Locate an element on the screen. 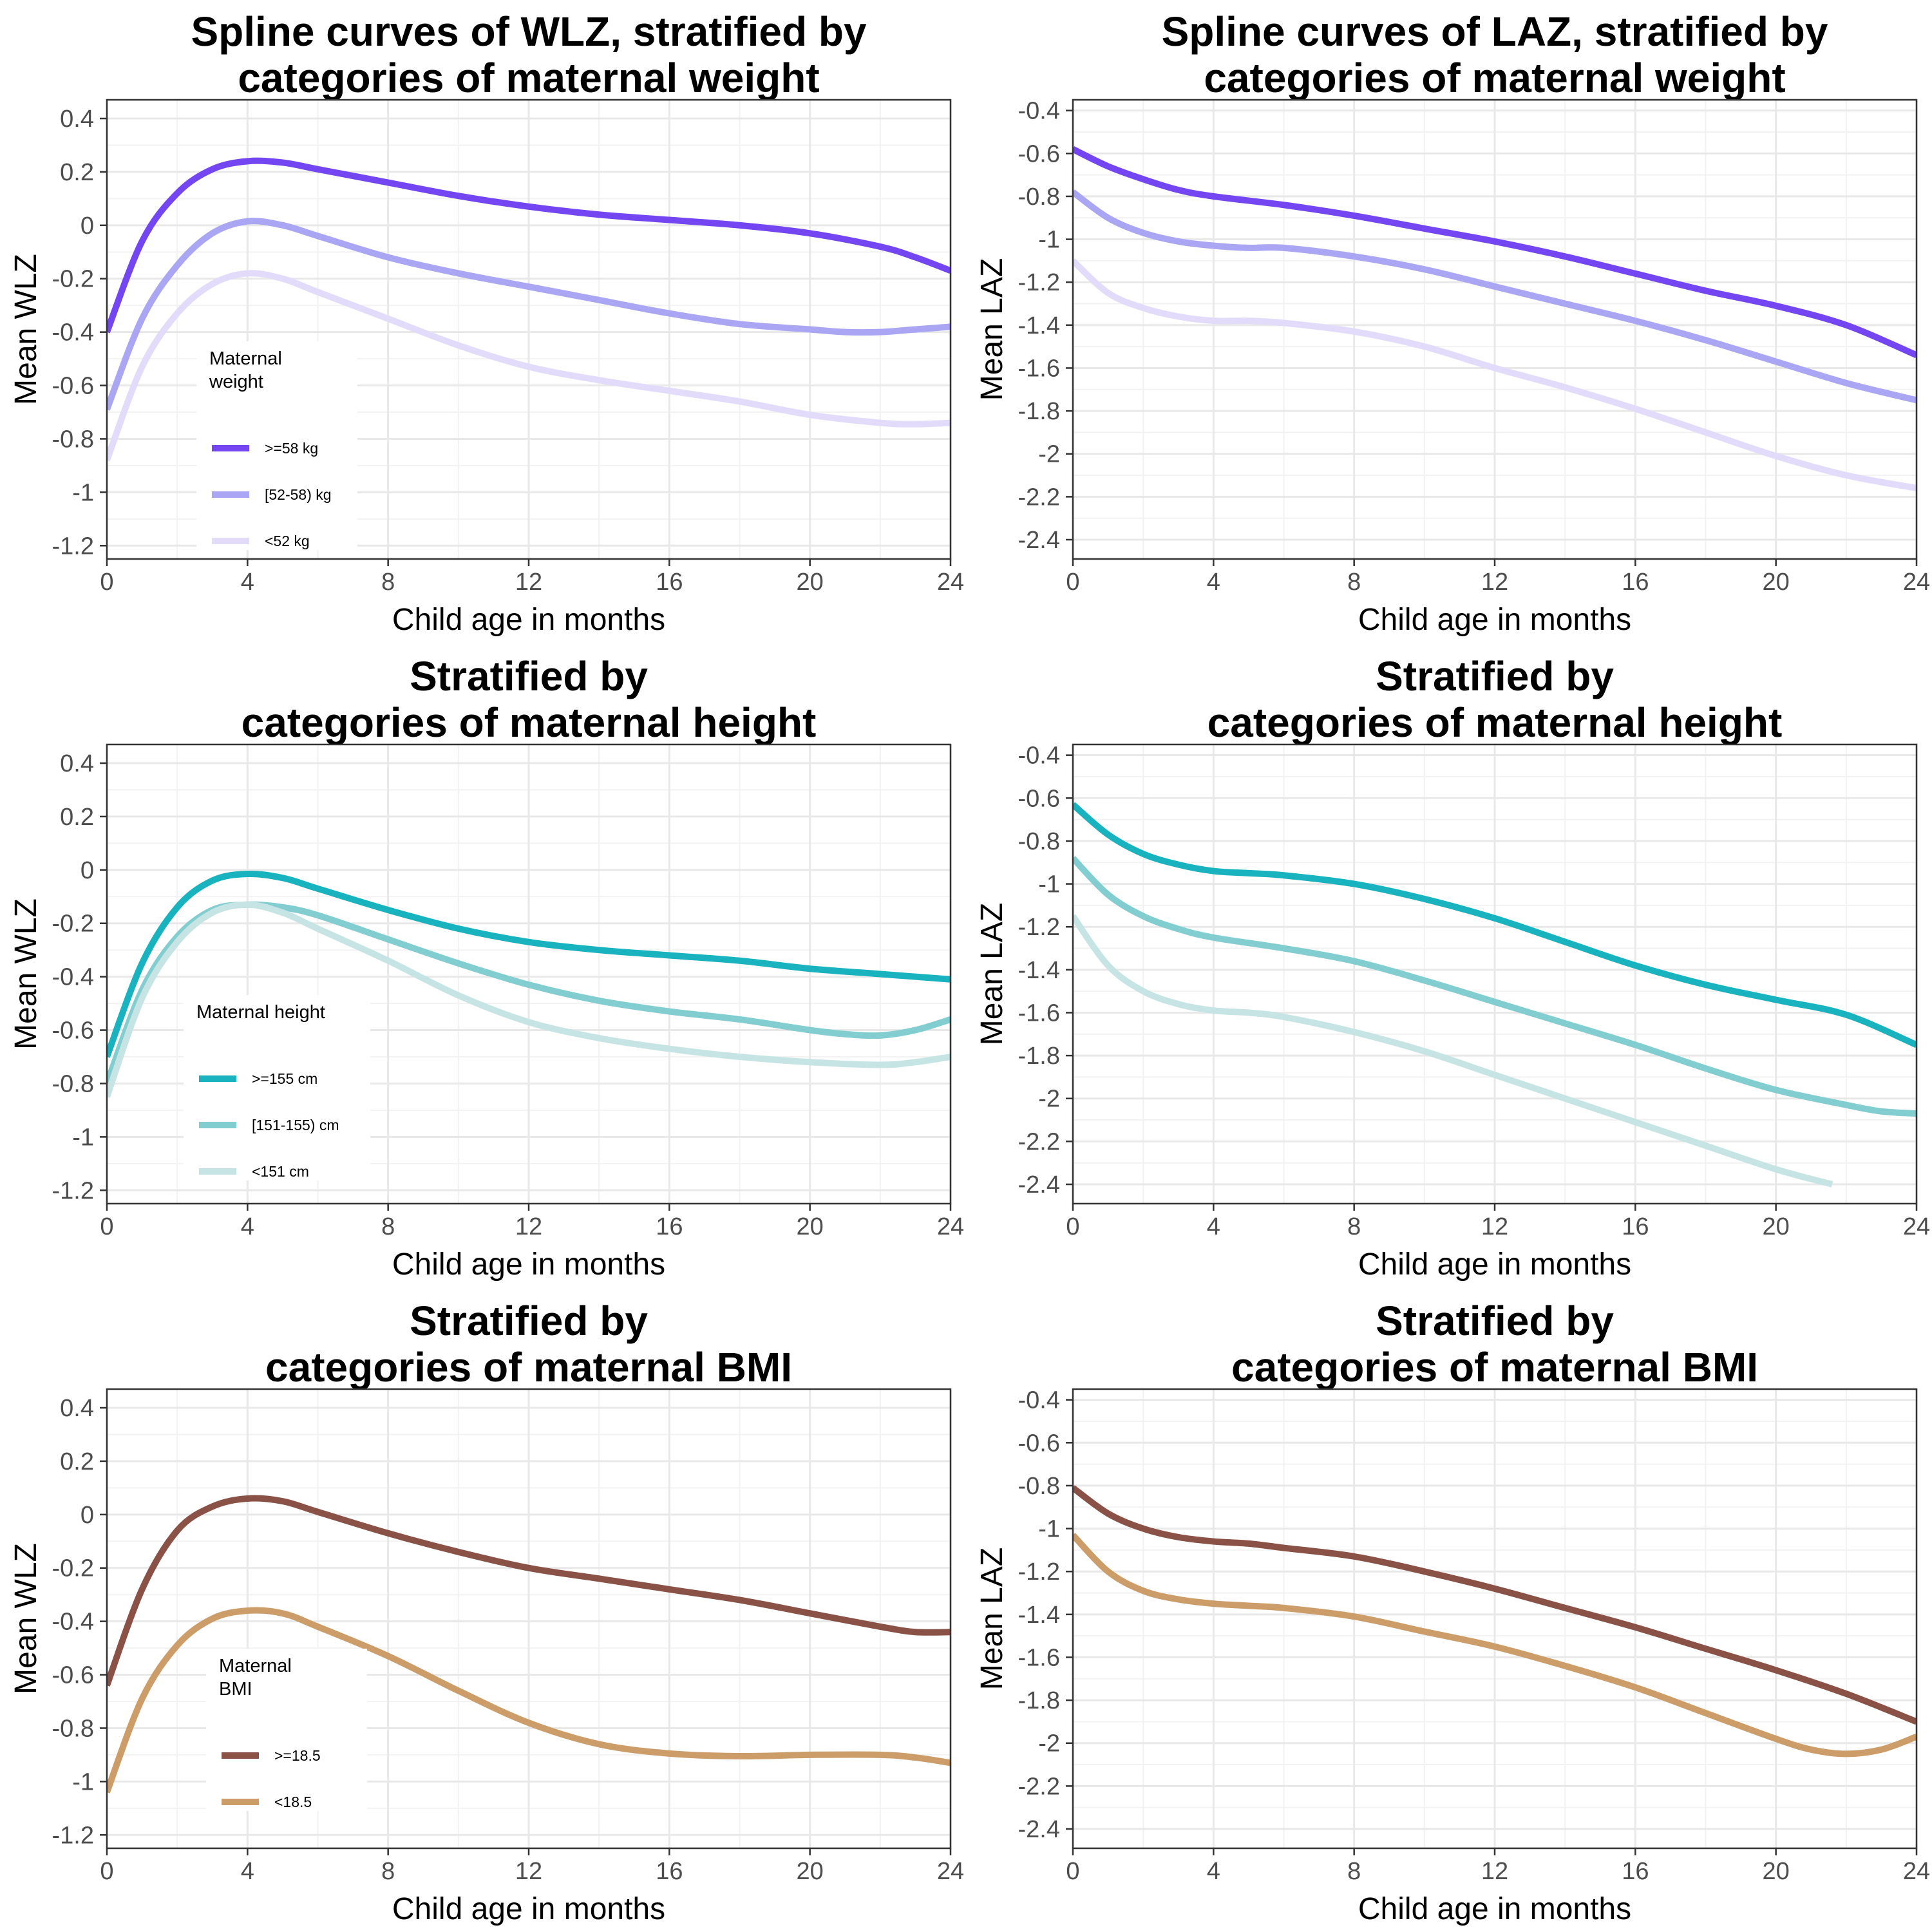 The image size is (1932, 1932). legend-title: weight is located at coordinates (236, 382).